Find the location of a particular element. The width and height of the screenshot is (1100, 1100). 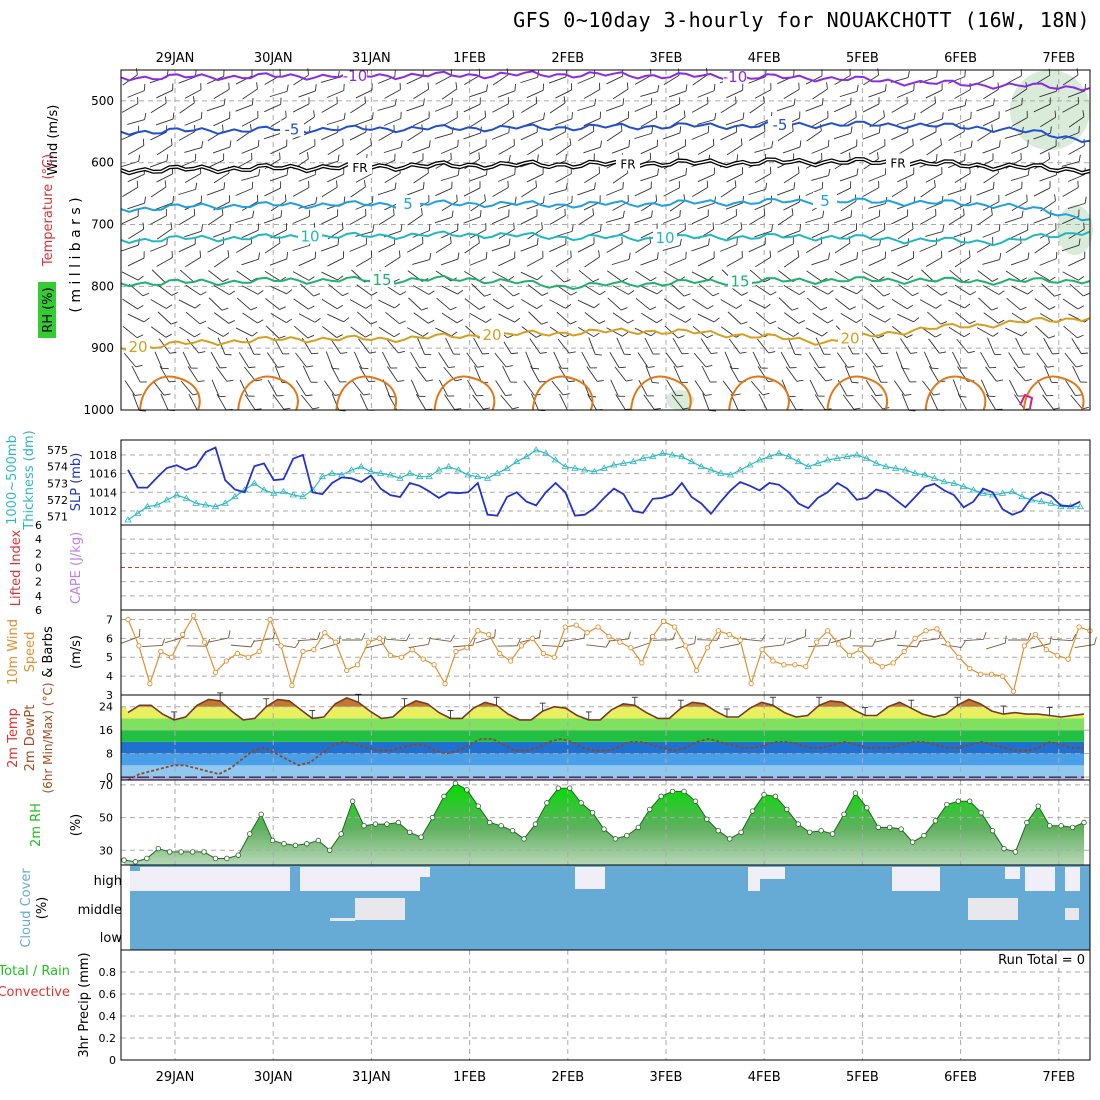

surface-wind-barb is located at coordinates (464, 642).